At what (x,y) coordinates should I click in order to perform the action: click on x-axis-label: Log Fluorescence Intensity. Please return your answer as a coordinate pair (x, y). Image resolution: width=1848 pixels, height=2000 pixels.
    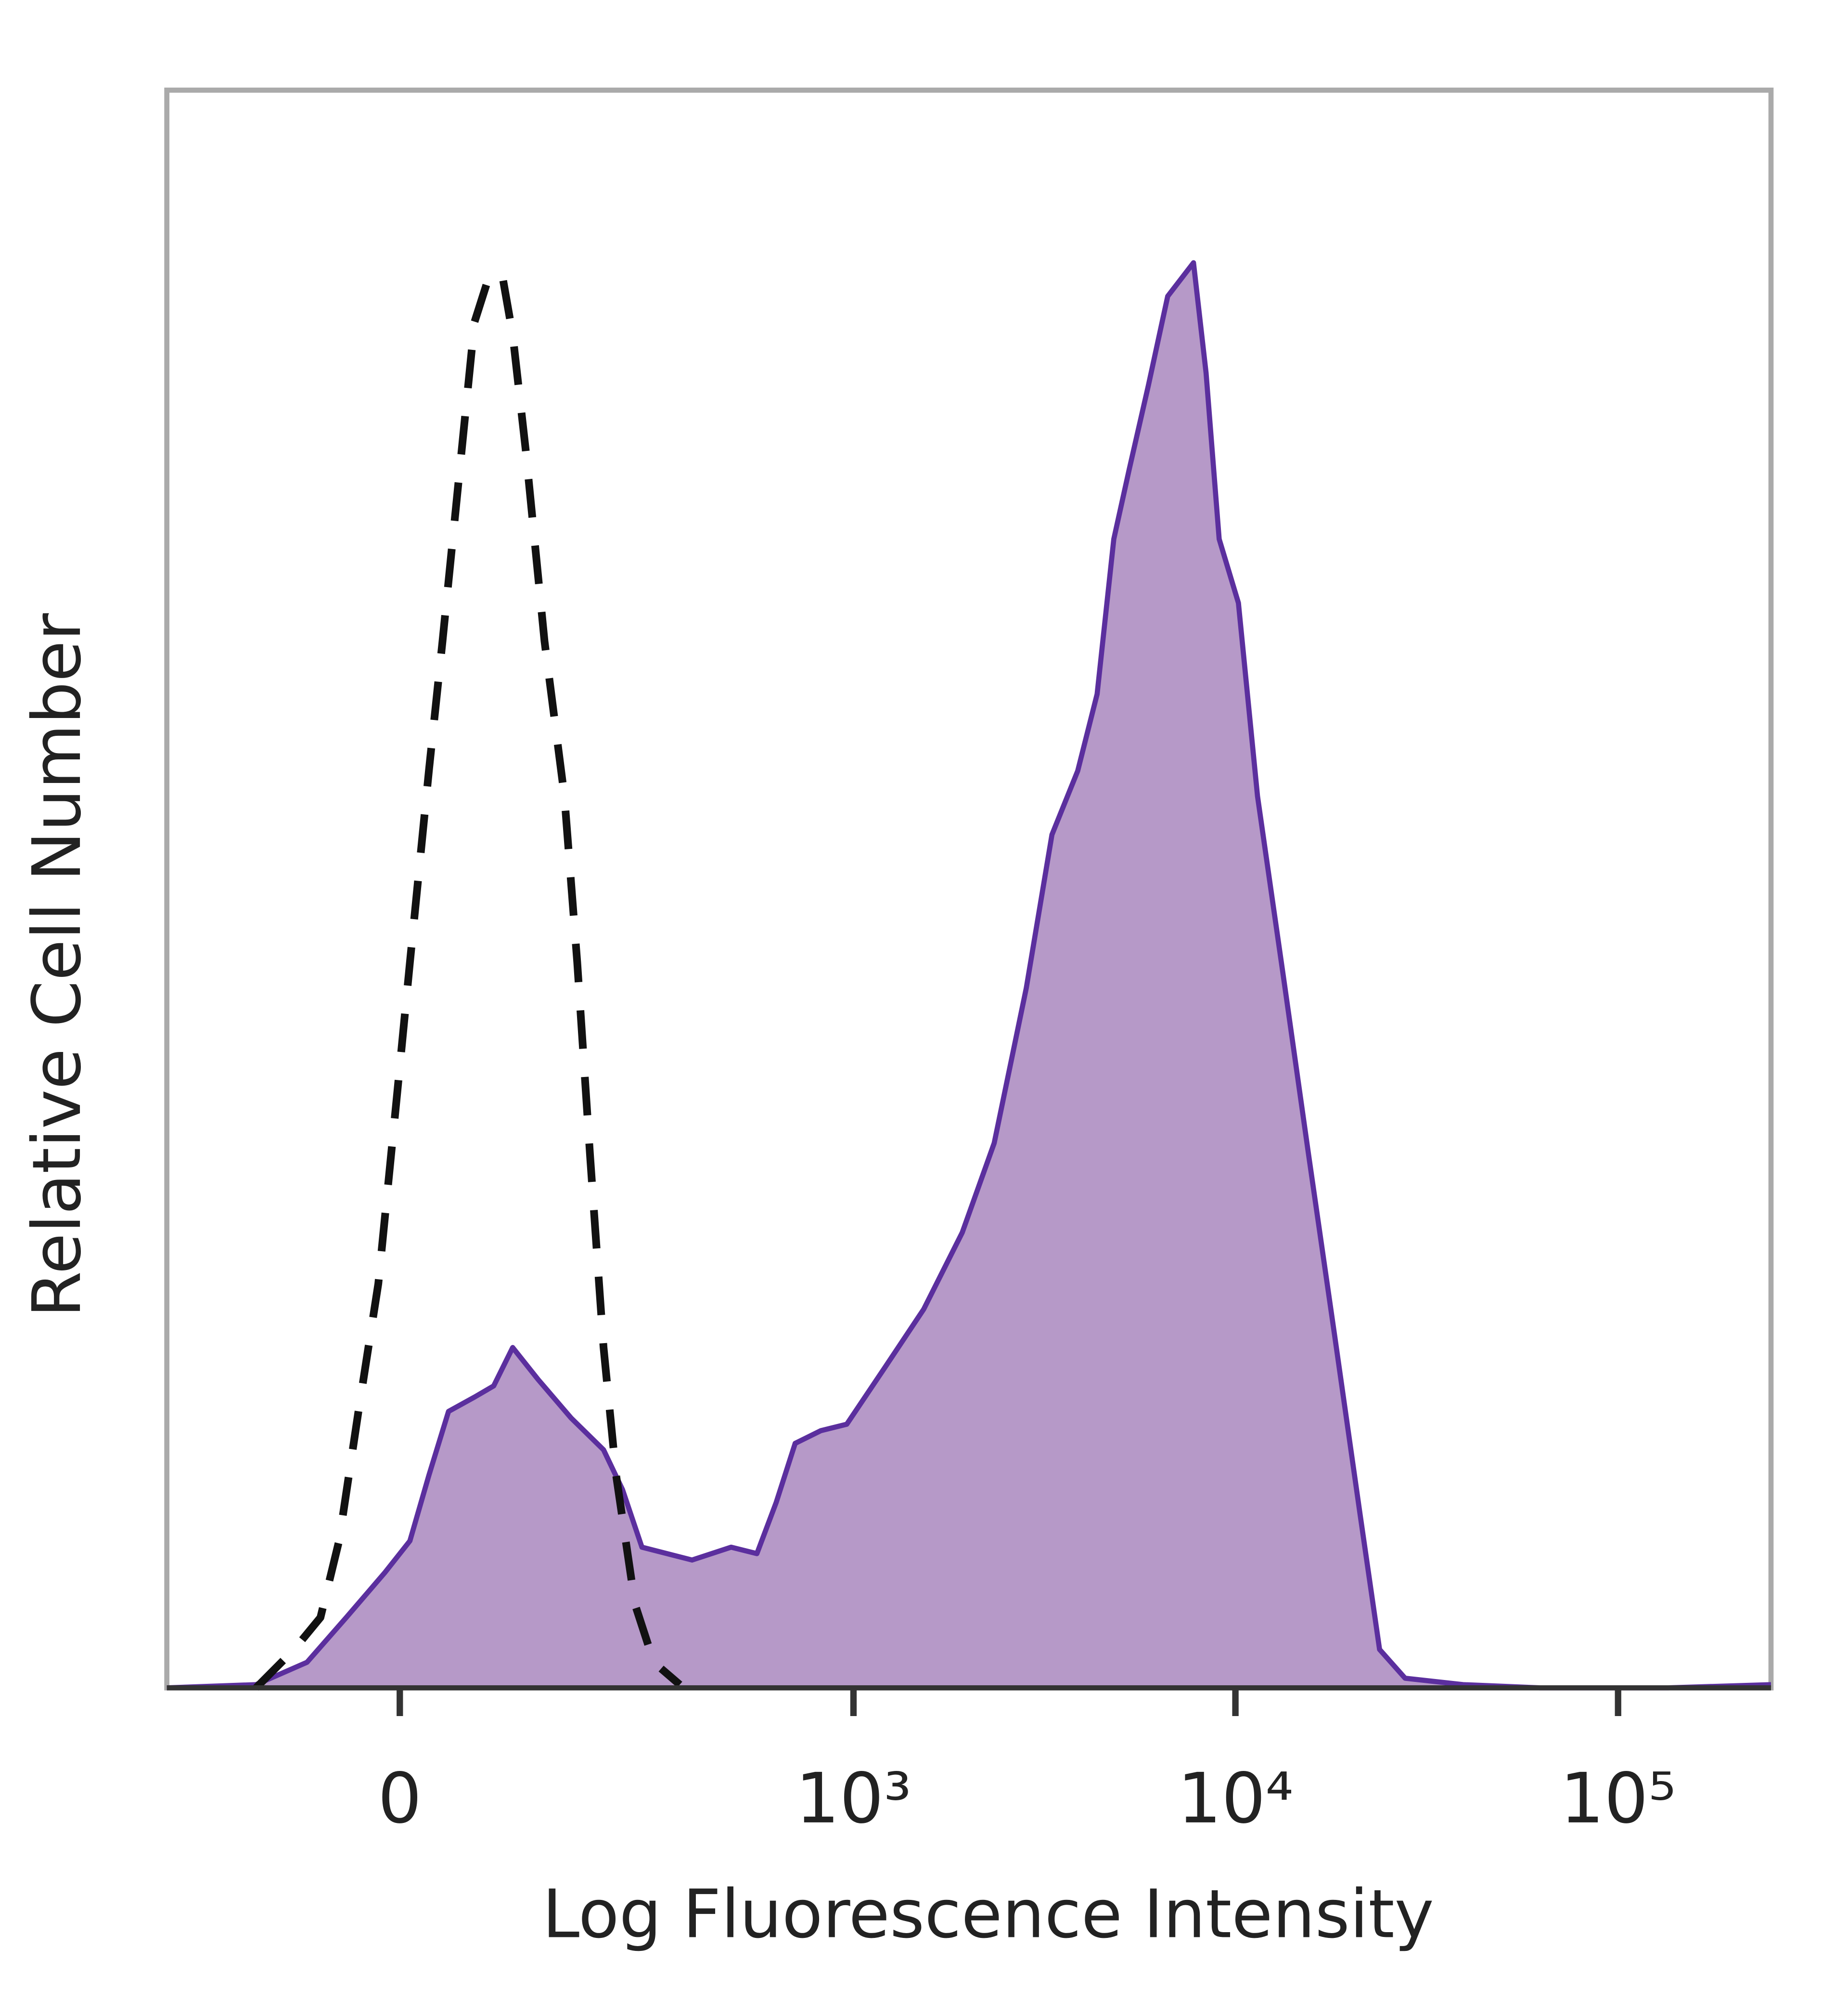
    Looking at the image, I should click on (988, 1914).